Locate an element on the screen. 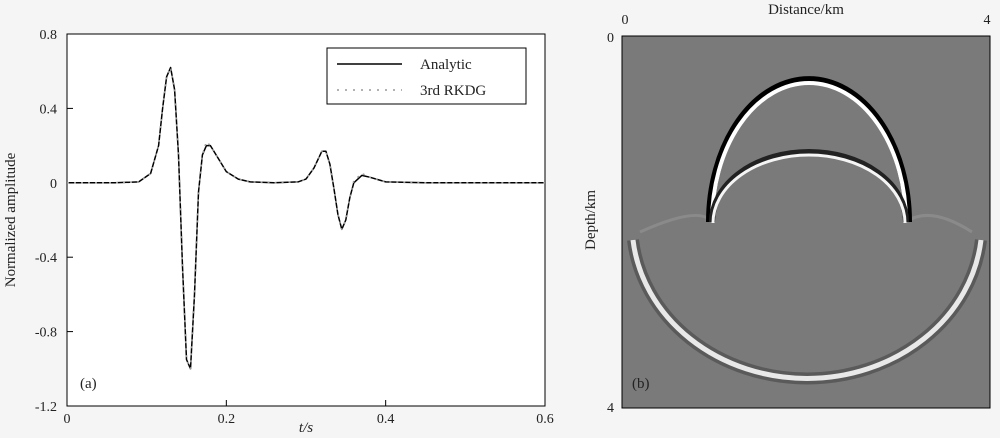 The image size is (1000, 438). x-axis-label: t/s is located at coordinates (306, 428).